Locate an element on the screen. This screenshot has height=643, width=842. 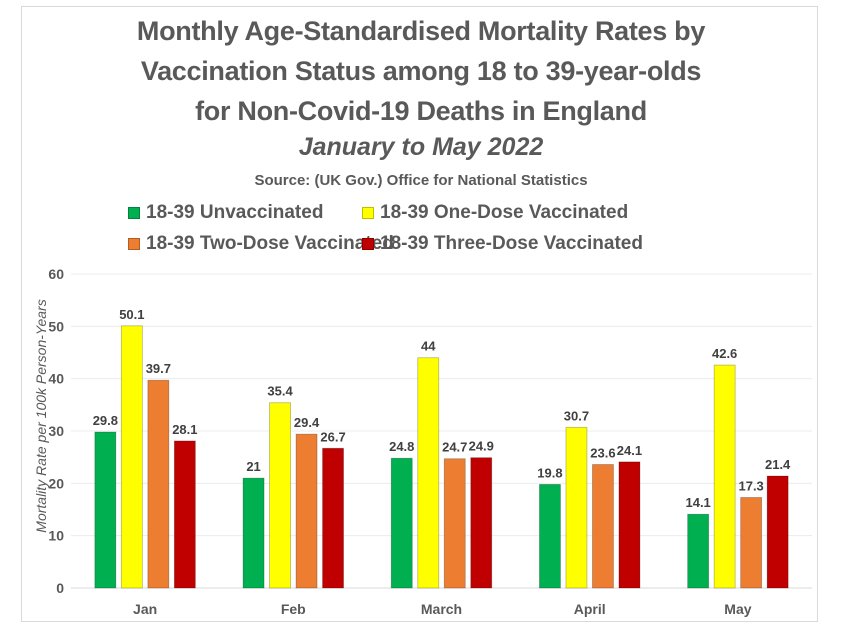
bar-18-39-three-dose-vaccinated-jan is located at coordinates (184, 514).